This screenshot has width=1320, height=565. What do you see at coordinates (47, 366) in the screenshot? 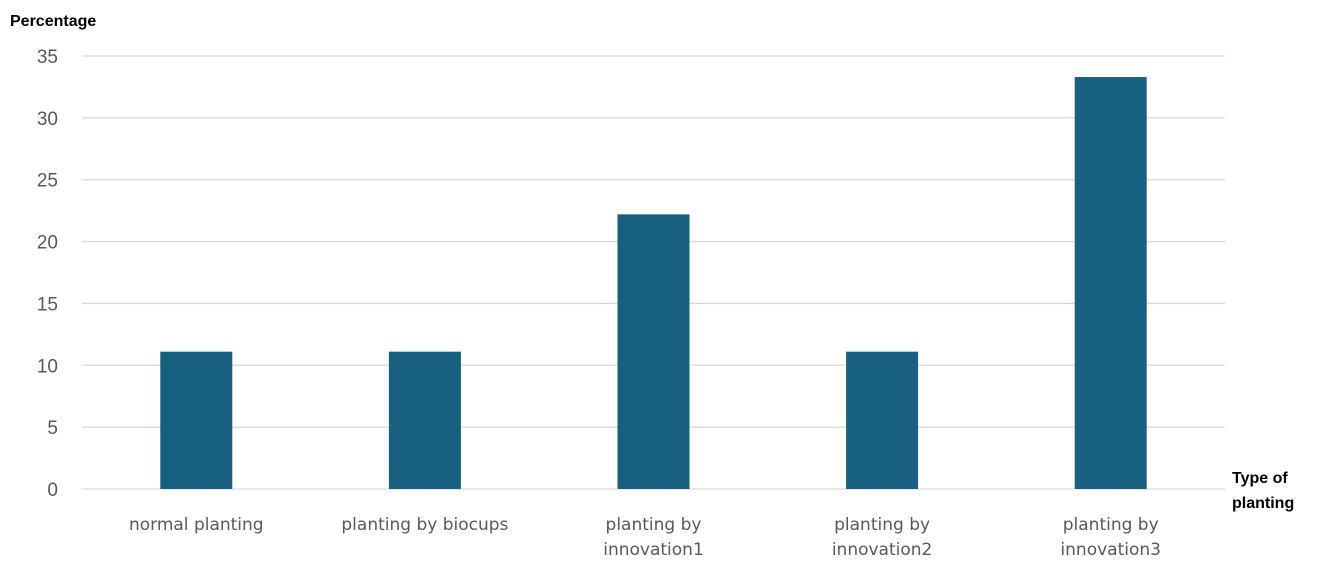
I see `y-tick-label: 10` at bounding box center [47, 366].